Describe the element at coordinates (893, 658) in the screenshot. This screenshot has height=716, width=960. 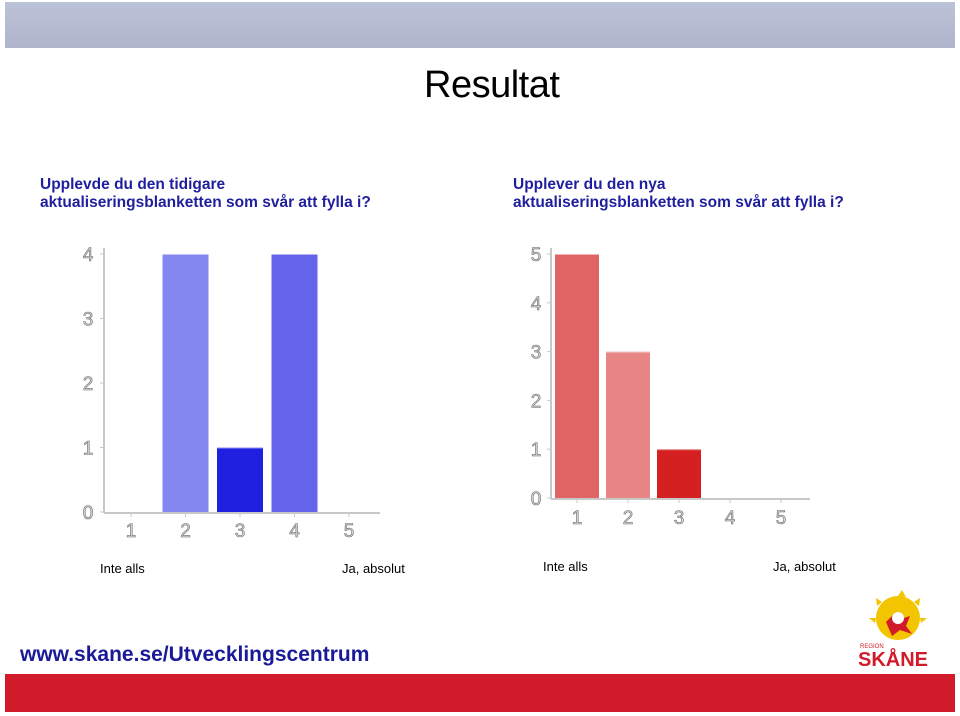
I see `logo-main-text: SKÅNE` at that location.